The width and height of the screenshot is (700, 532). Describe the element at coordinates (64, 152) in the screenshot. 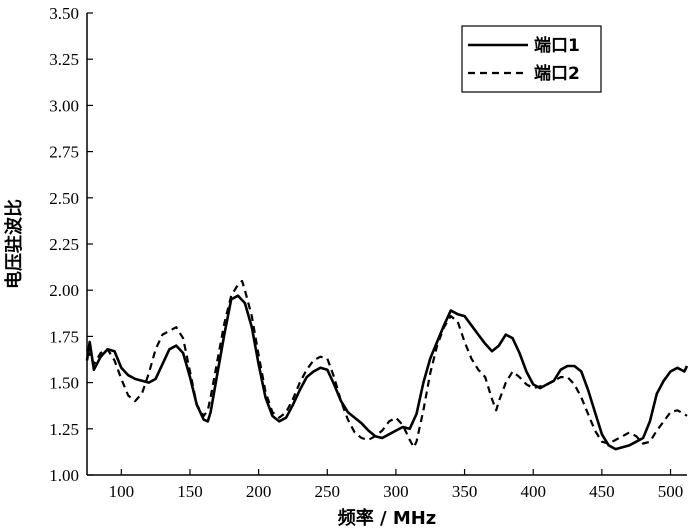

I see `y-tick-label: 2.75` at that location.